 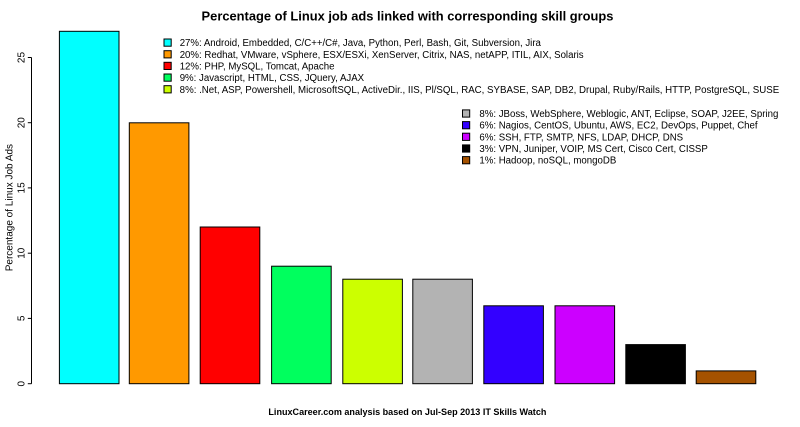 I want to click on svg-text: 1%: Hadoop, noSQL, mongoDB, so click(x=547, y=161).